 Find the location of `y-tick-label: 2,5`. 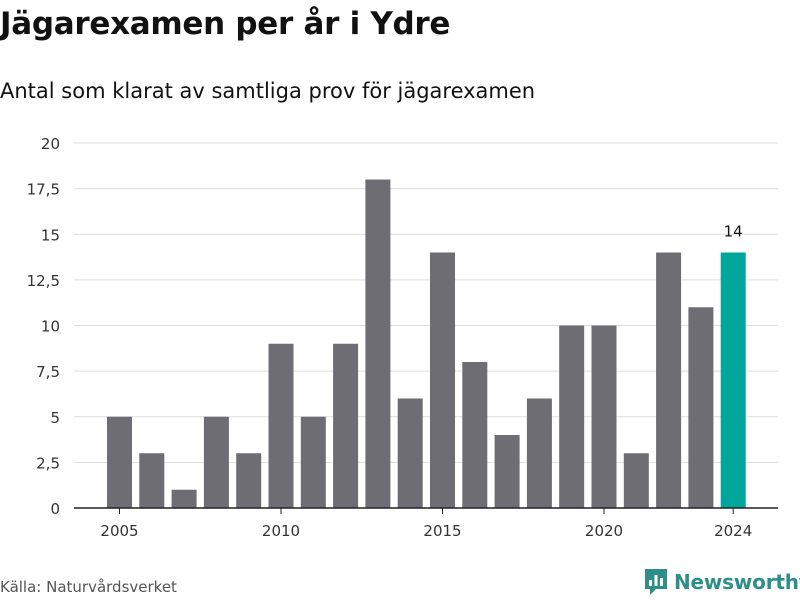

y-tick-label: 2,5 is located at coordinates (48, 463).